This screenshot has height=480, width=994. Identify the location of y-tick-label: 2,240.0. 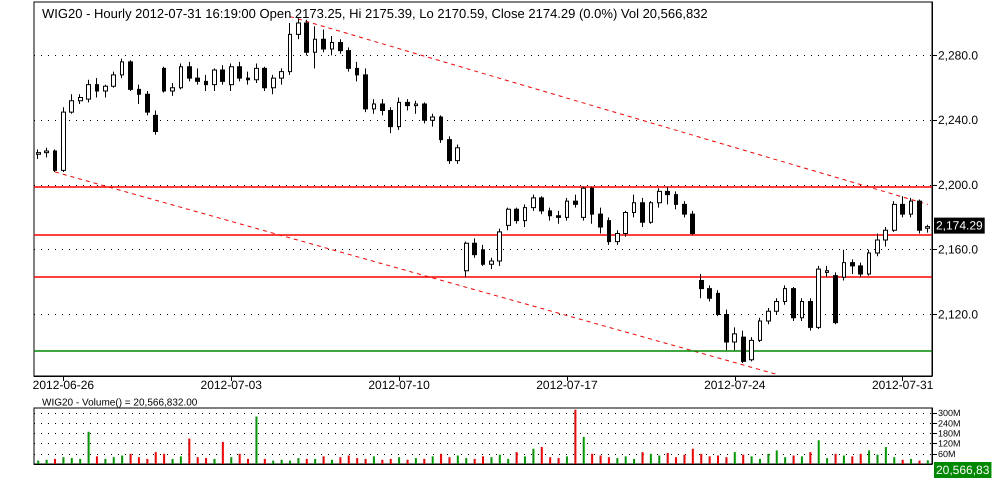
(958, 120).